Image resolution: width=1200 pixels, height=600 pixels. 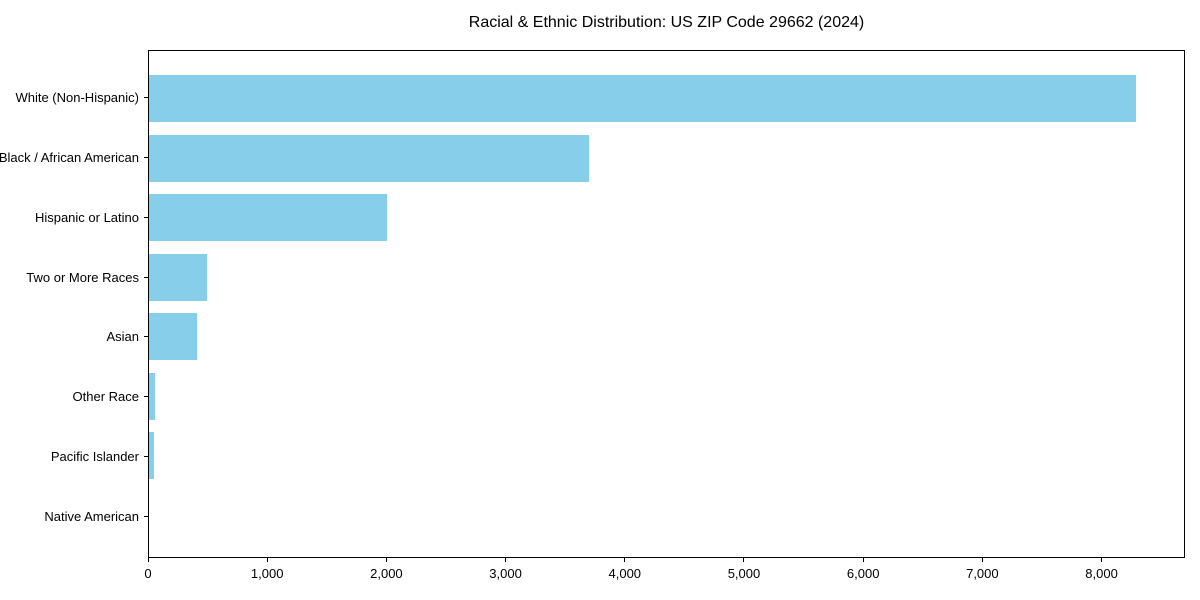 What do you see at coordinates (74, 337) in the screenshot?
I see `y-label-row: Asian` at bounding box center [74, 337].